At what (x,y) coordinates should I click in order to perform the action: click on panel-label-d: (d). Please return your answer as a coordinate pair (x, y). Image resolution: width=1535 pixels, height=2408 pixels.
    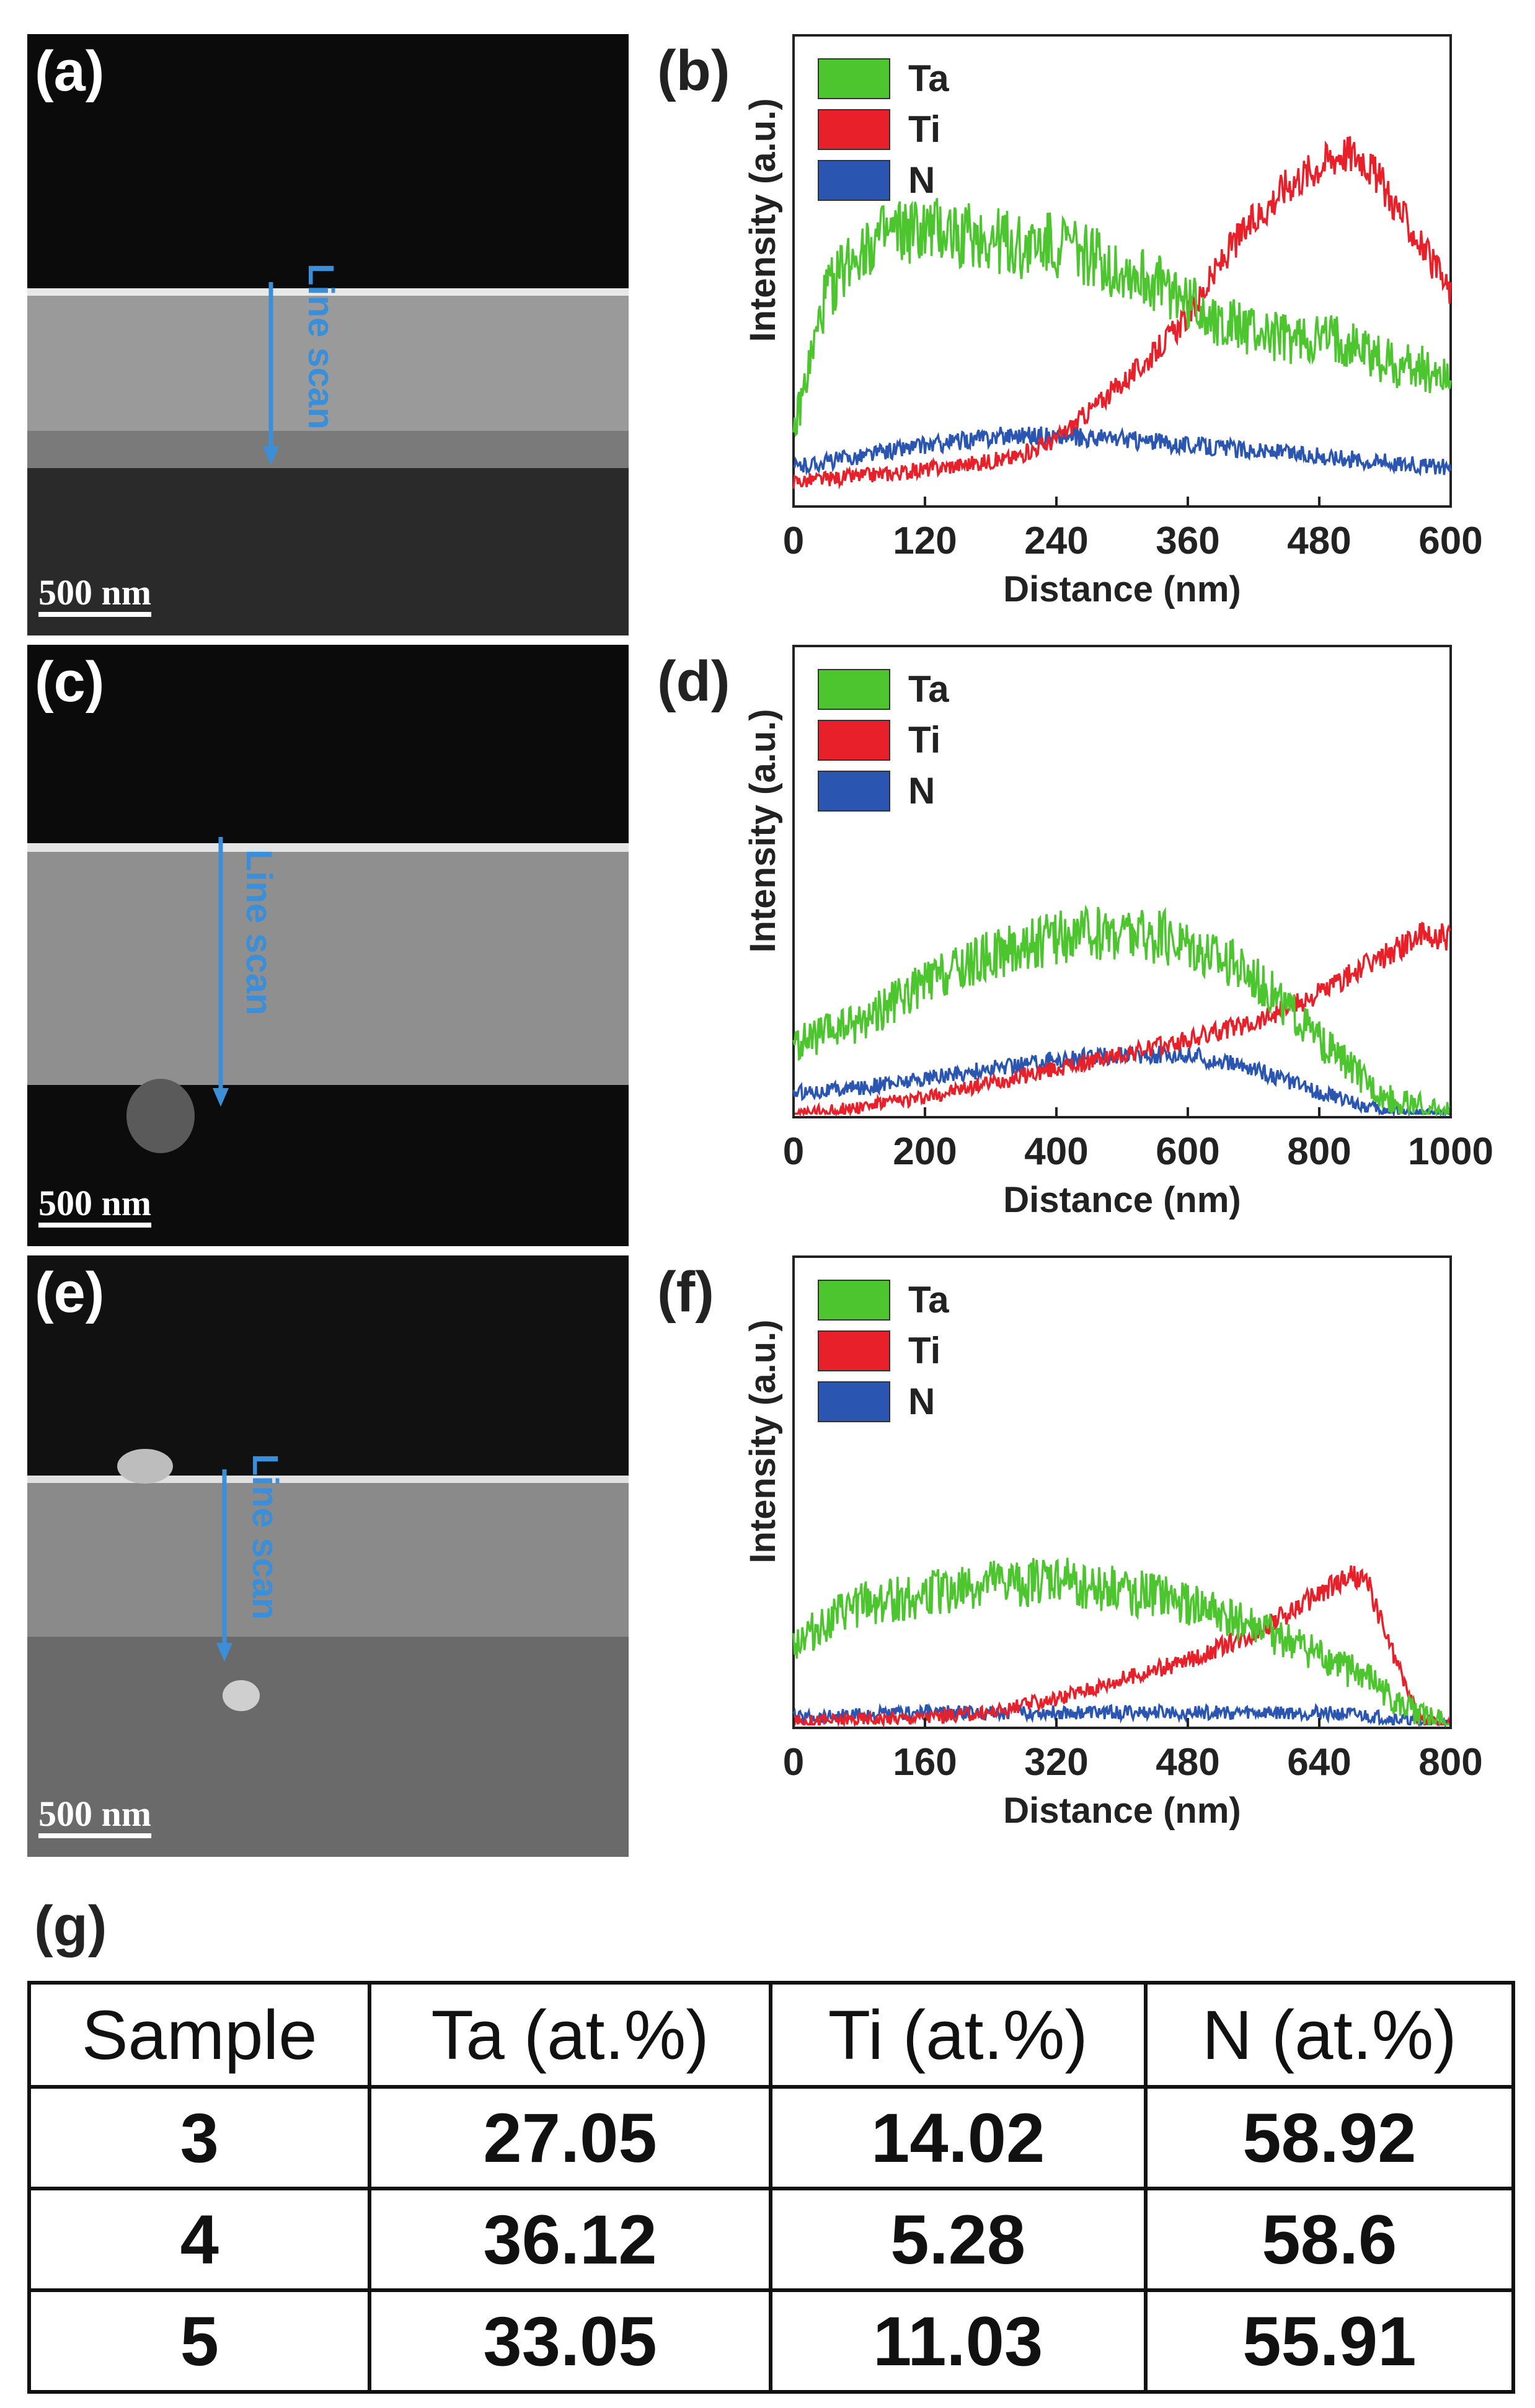
    Looking at the image, I should click on (694, 681).